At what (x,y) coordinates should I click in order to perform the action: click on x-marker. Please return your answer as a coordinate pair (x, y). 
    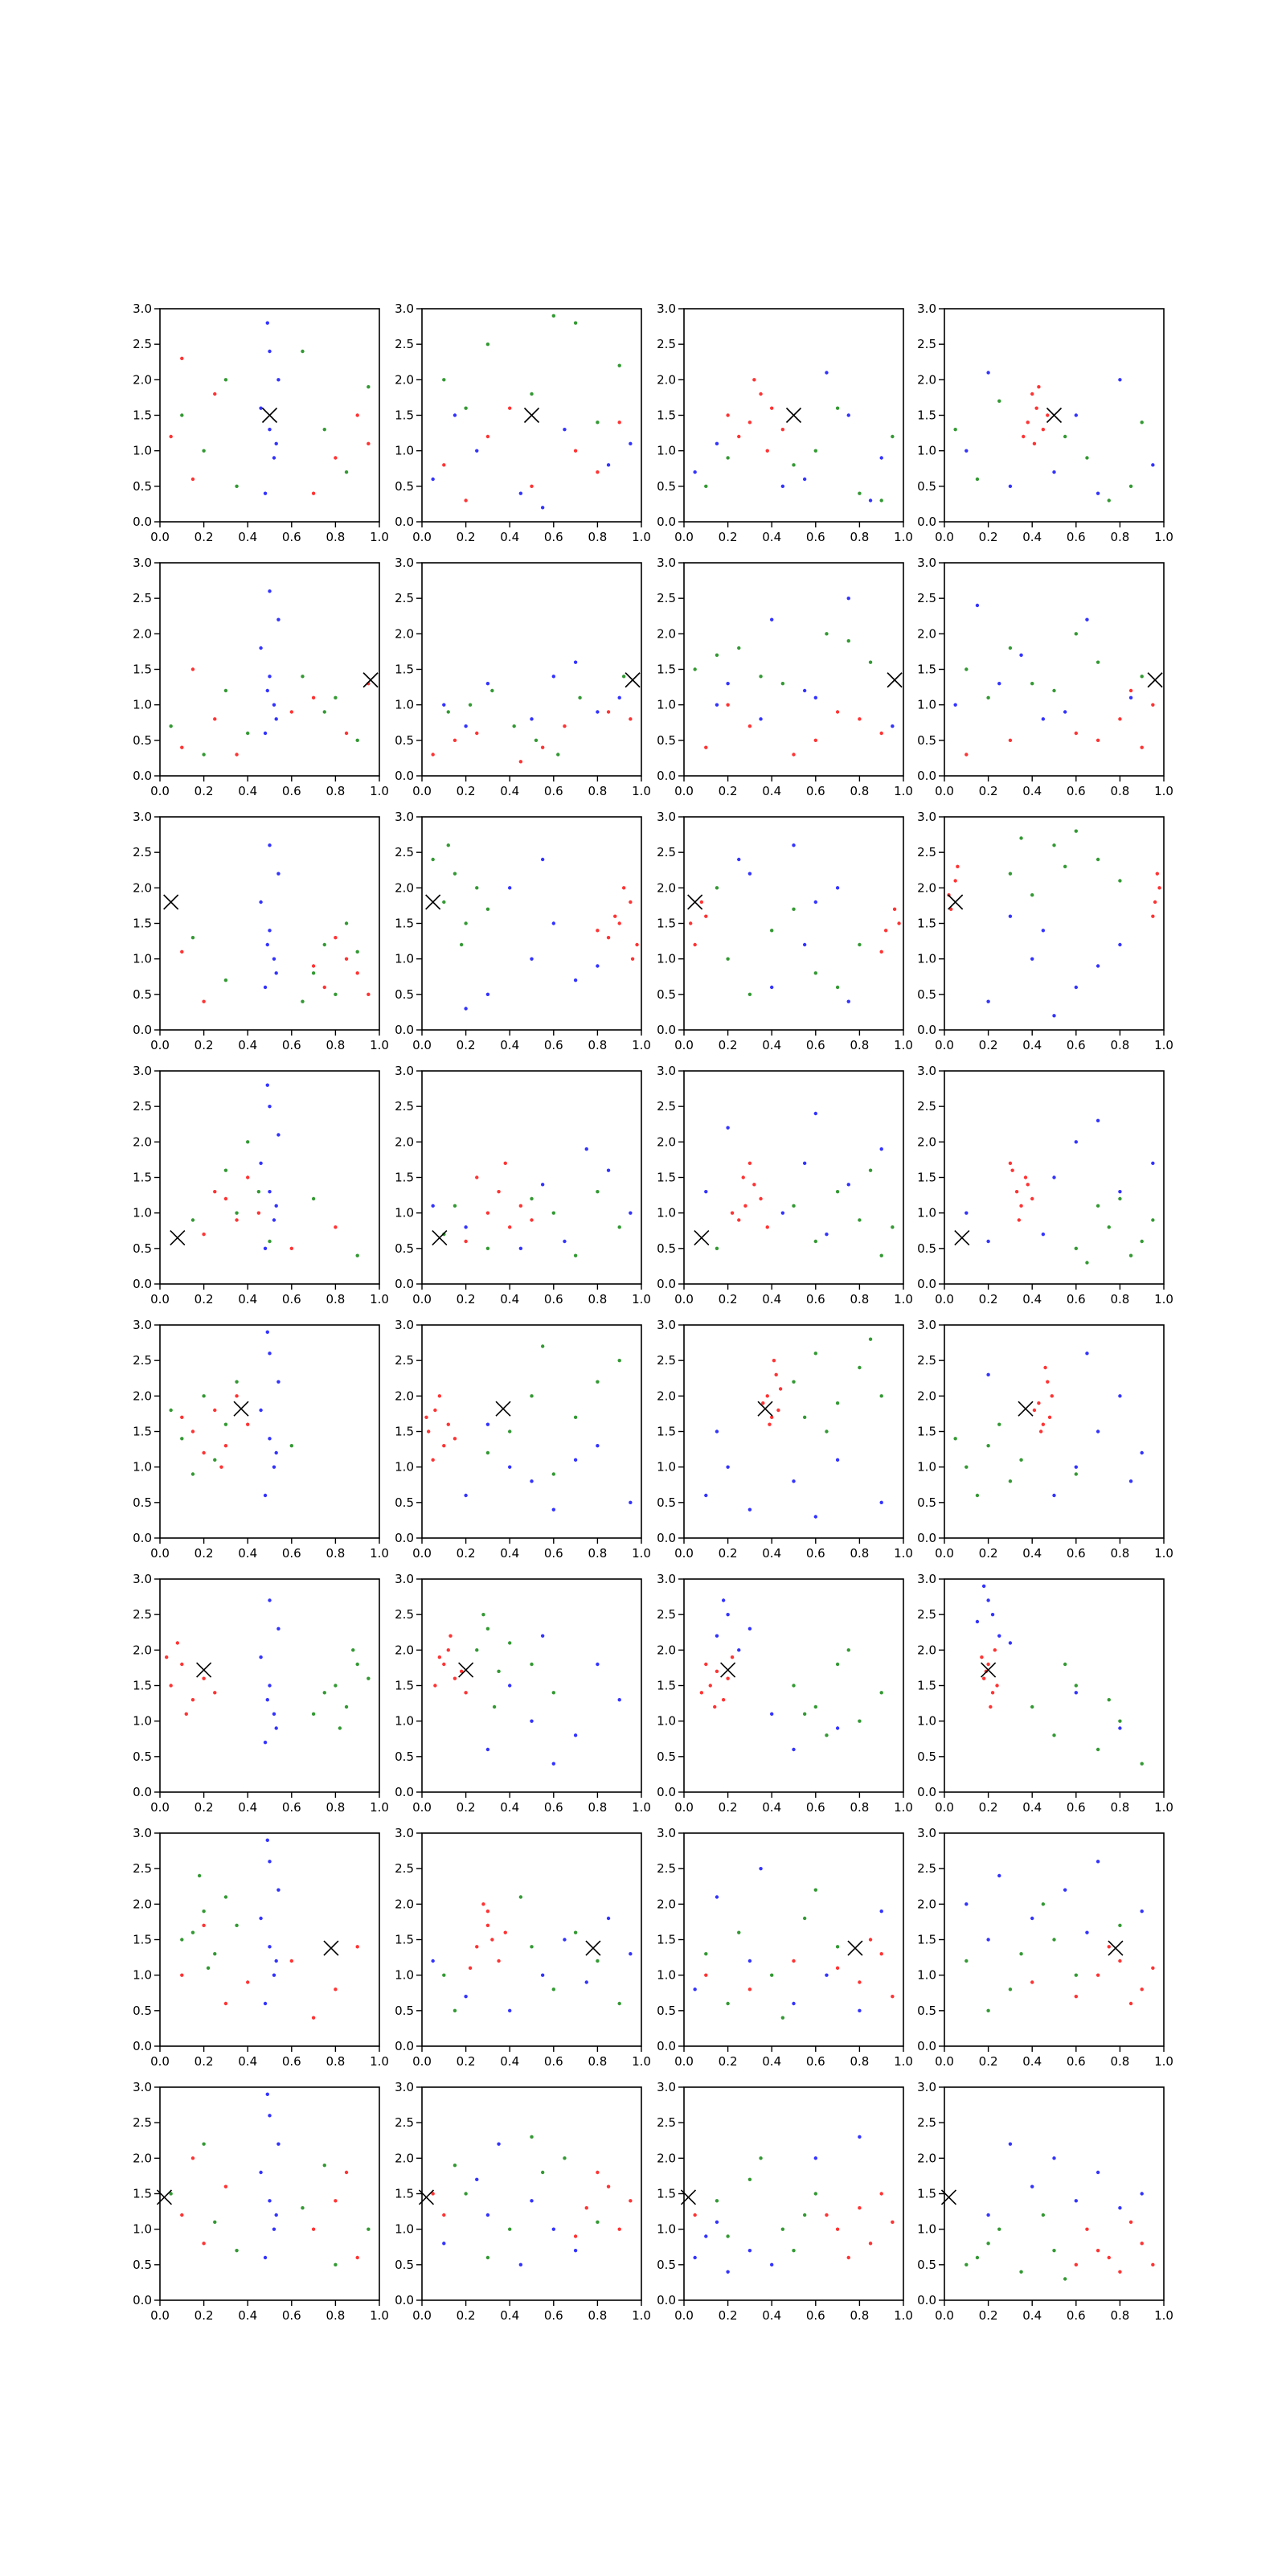
    Looking at the image, I should click on (948, 2197).